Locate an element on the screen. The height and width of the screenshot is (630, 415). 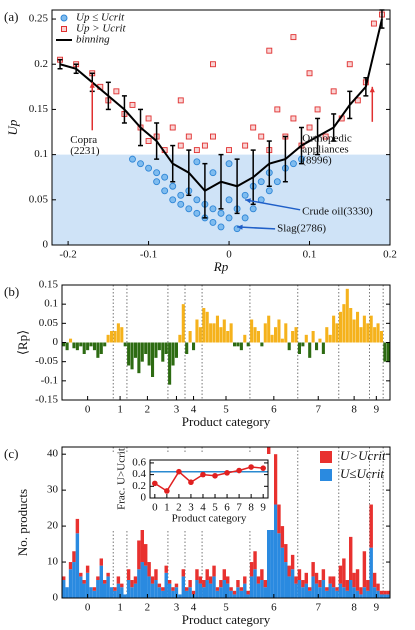
x-tick-label: 3 is located at coordinates (177, 410).